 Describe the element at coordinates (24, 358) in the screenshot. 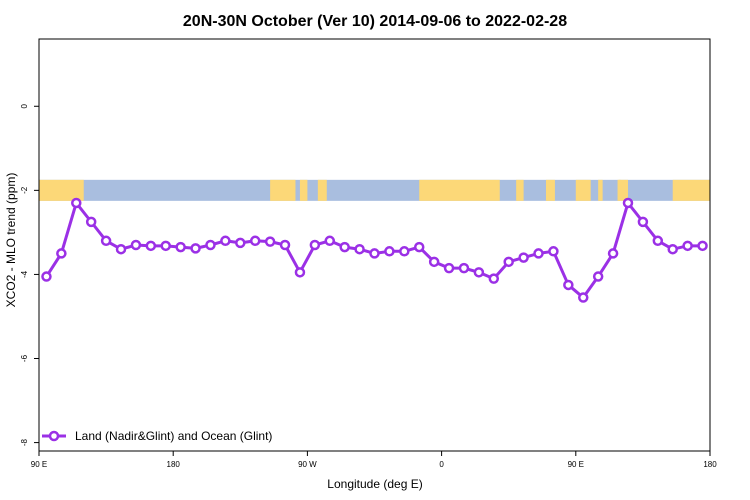

I see `y-tick-label-3: -6` at that location.